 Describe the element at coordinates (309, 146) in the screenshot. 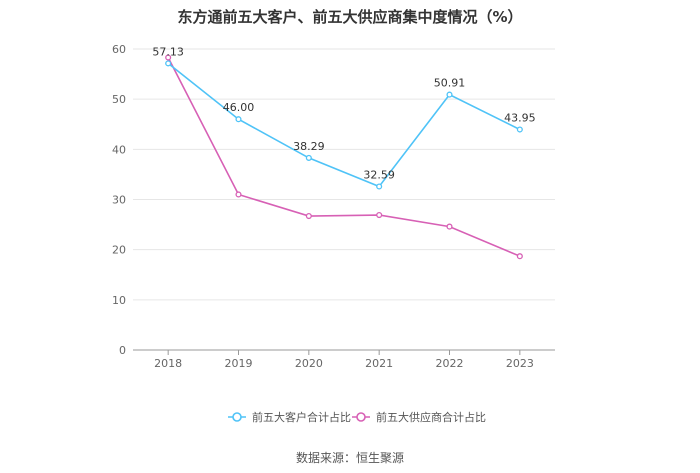

I see `data-label: 38.29` at that location.